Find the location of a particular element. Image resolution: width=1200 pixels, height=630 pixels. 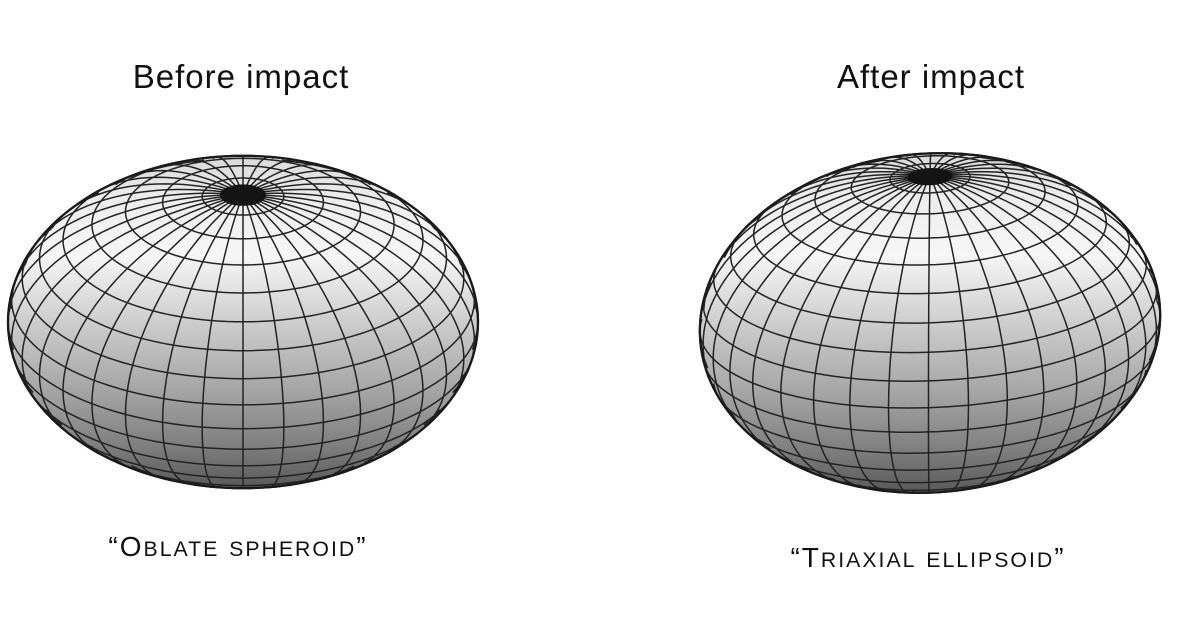

small-cap-letter: B is located at coordinates (151, 549).